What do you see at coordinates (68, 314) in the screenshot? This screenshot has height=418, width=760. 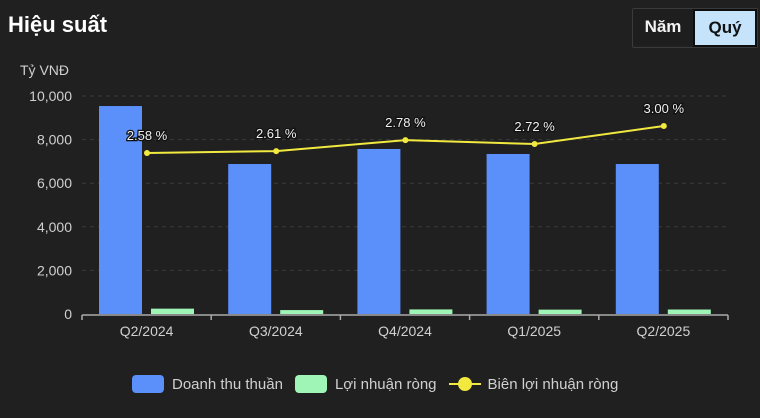 I see `y-tick-label: 0` at bounding box center [68, 314].